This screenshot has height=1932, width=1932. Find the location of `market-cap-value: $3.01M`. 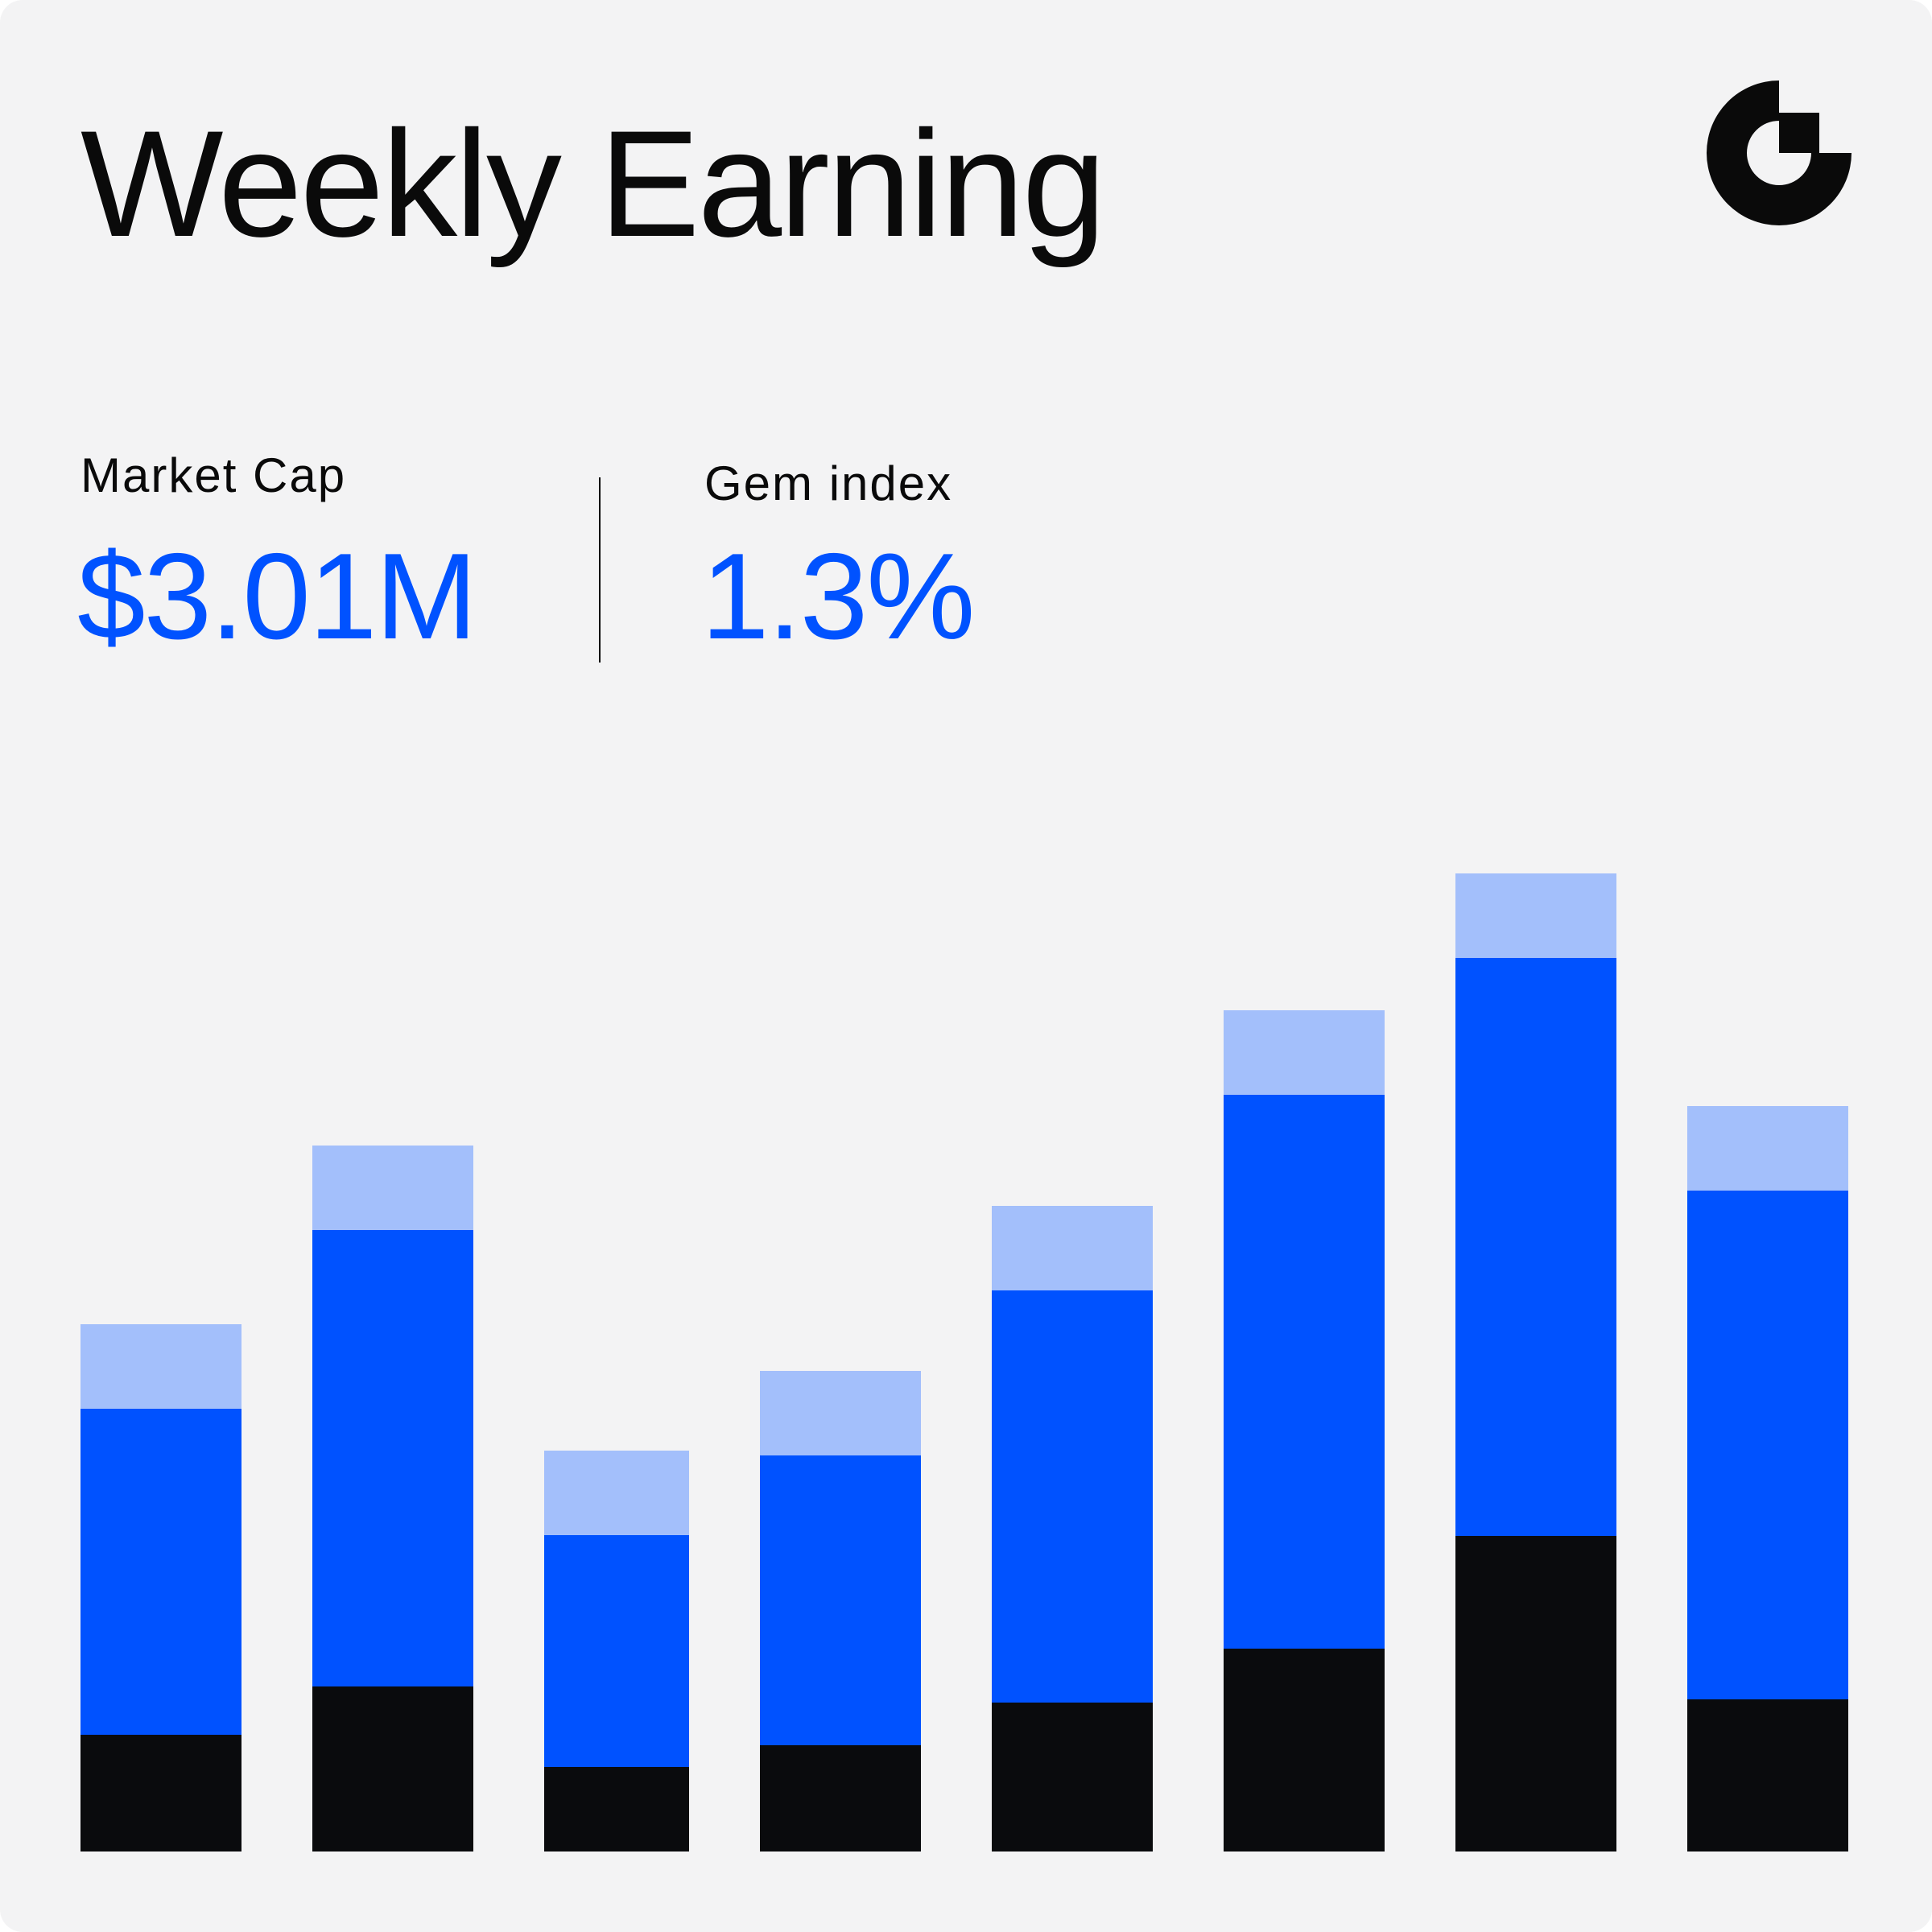

market-cap-value: $3.01M is located at coordinates (277, 596).